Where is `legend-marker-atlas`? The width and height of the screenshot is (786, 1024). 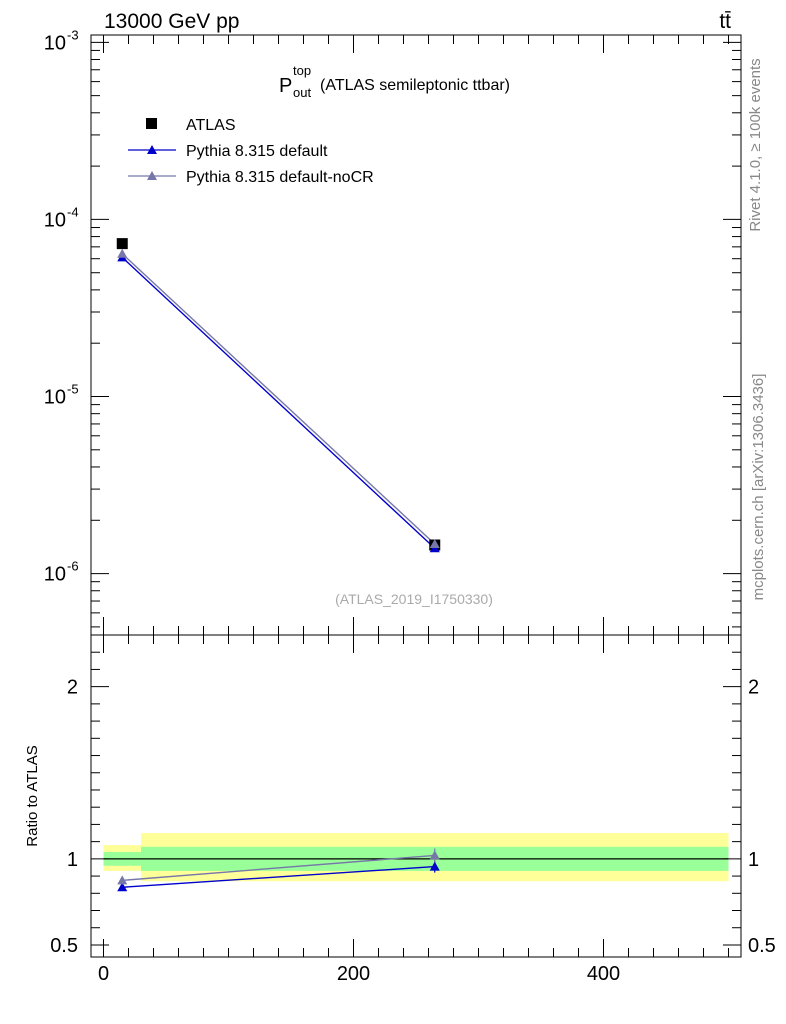
legend-marker-atlas is located at coordinates (151, 123).